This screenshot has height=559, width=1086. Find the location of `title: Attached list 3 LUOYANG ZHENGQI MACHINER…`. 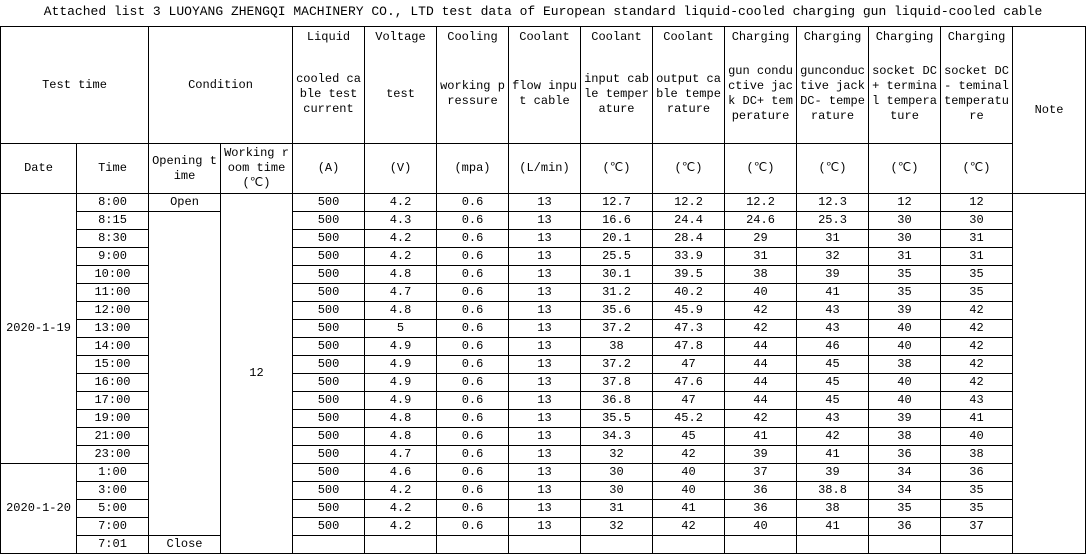

title: Attached list 3 LUOYANG ZHENGQI MACHINER… is located at coordinates (543, 11).